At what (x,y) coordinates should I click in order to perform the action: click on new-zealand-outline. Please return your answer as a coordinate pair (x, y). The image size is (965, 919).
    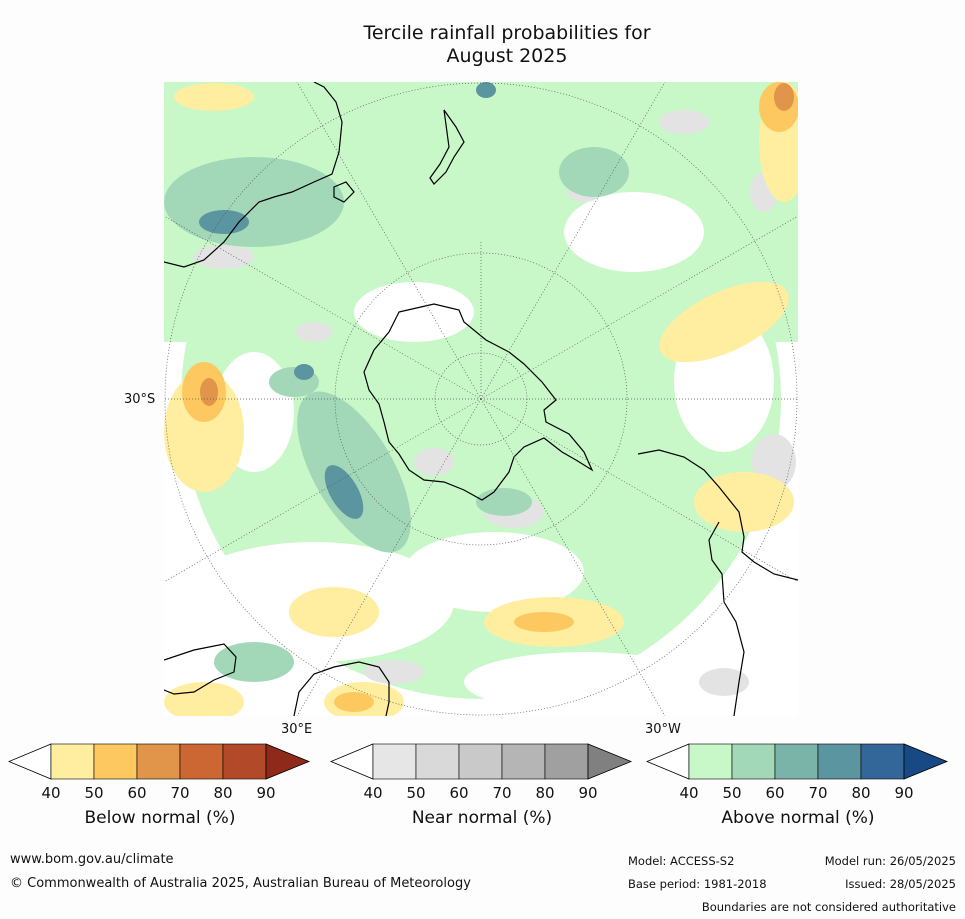
    Looking at the image, I should click on (447, 147).